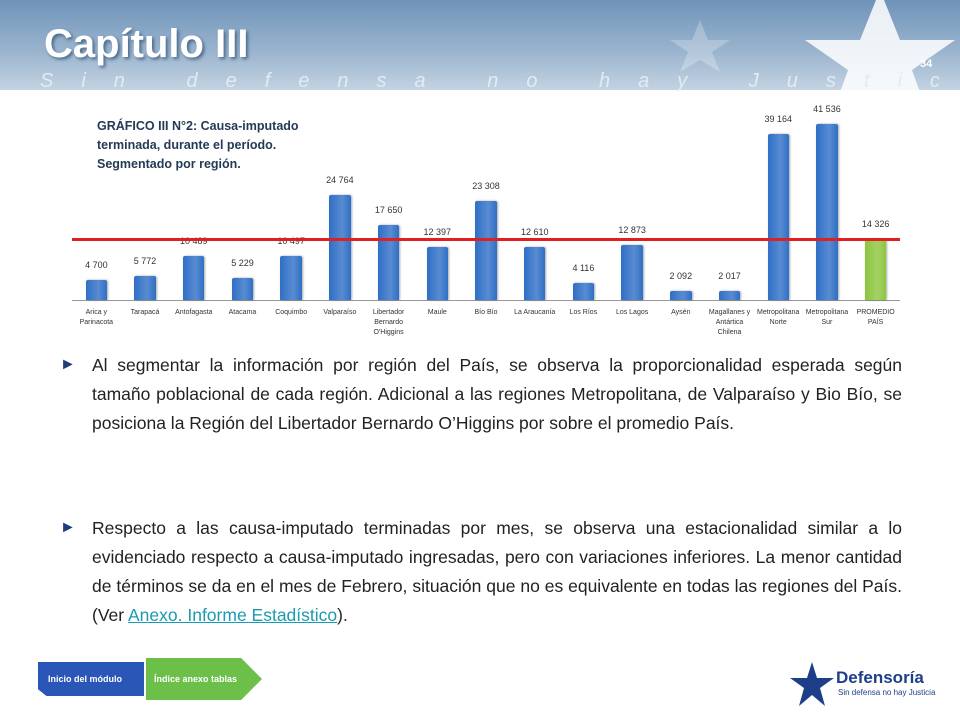 Image resolution: width=960 pixels, height=720 pixels. What do you see at coordinates (729, 276) in the screenshot?
I see `value-label: 2 017` at bounding box center [729, 276].